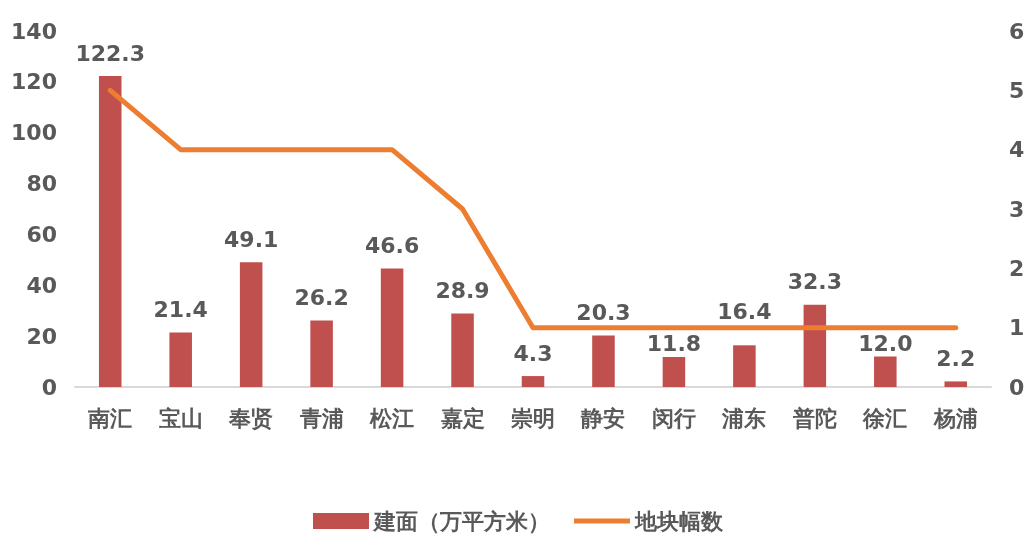  What do you see at coordinates (1017, 150) in the screenshot?
I see `y2-tick-label: 4` at bounding box center [1017, 150].